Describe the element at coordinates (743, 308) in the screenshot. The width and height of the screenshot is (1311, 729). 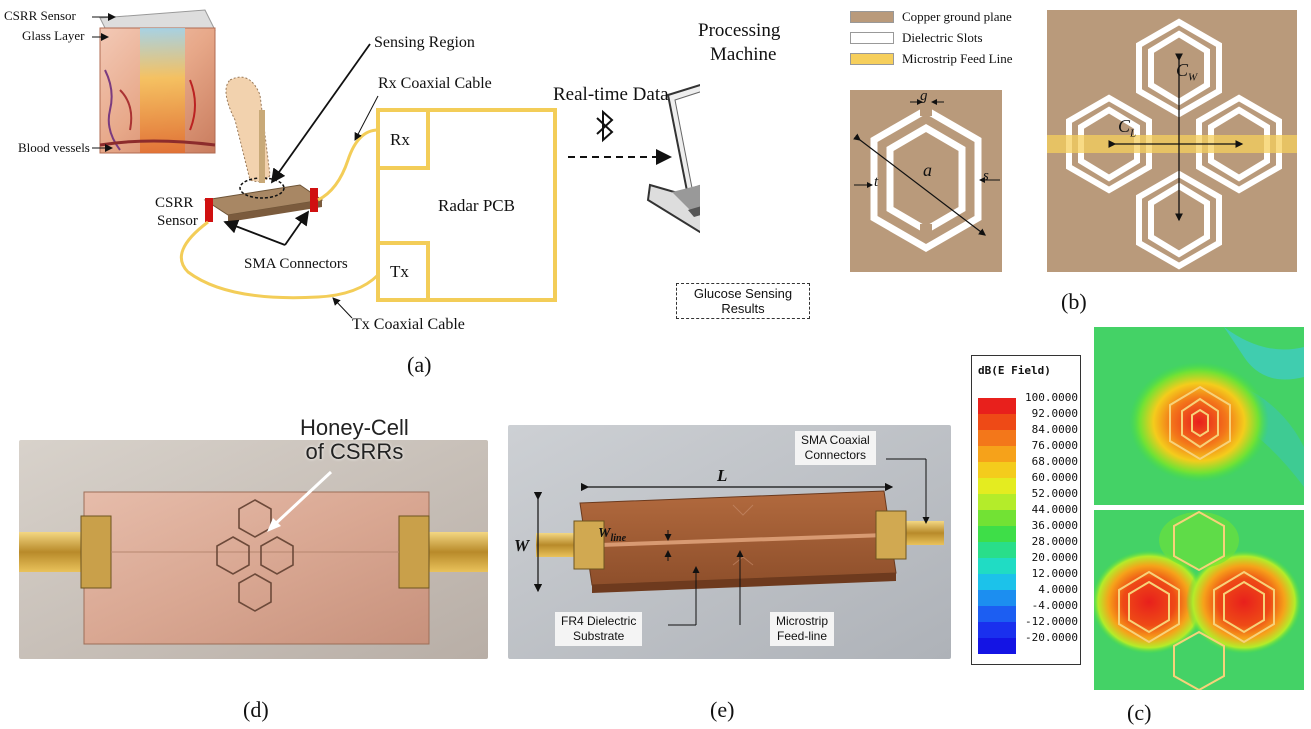
I see `glucose-results-label-2: Results` at that location.